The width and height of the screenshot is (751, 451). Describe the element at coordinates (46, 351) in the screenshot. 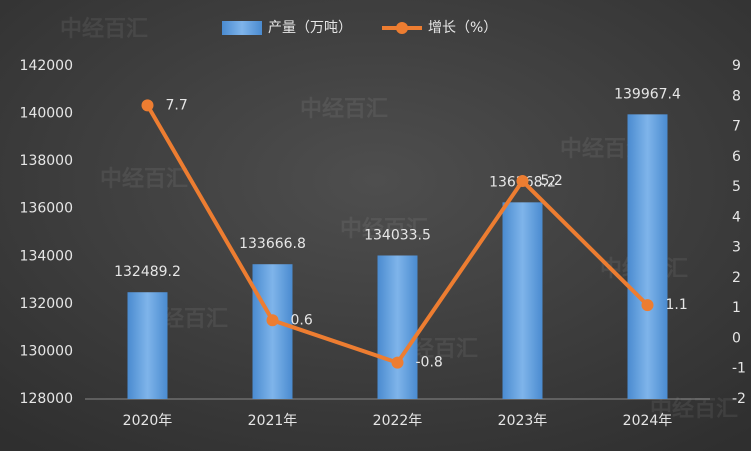

I see `y-tick-label: 130000` at that location.